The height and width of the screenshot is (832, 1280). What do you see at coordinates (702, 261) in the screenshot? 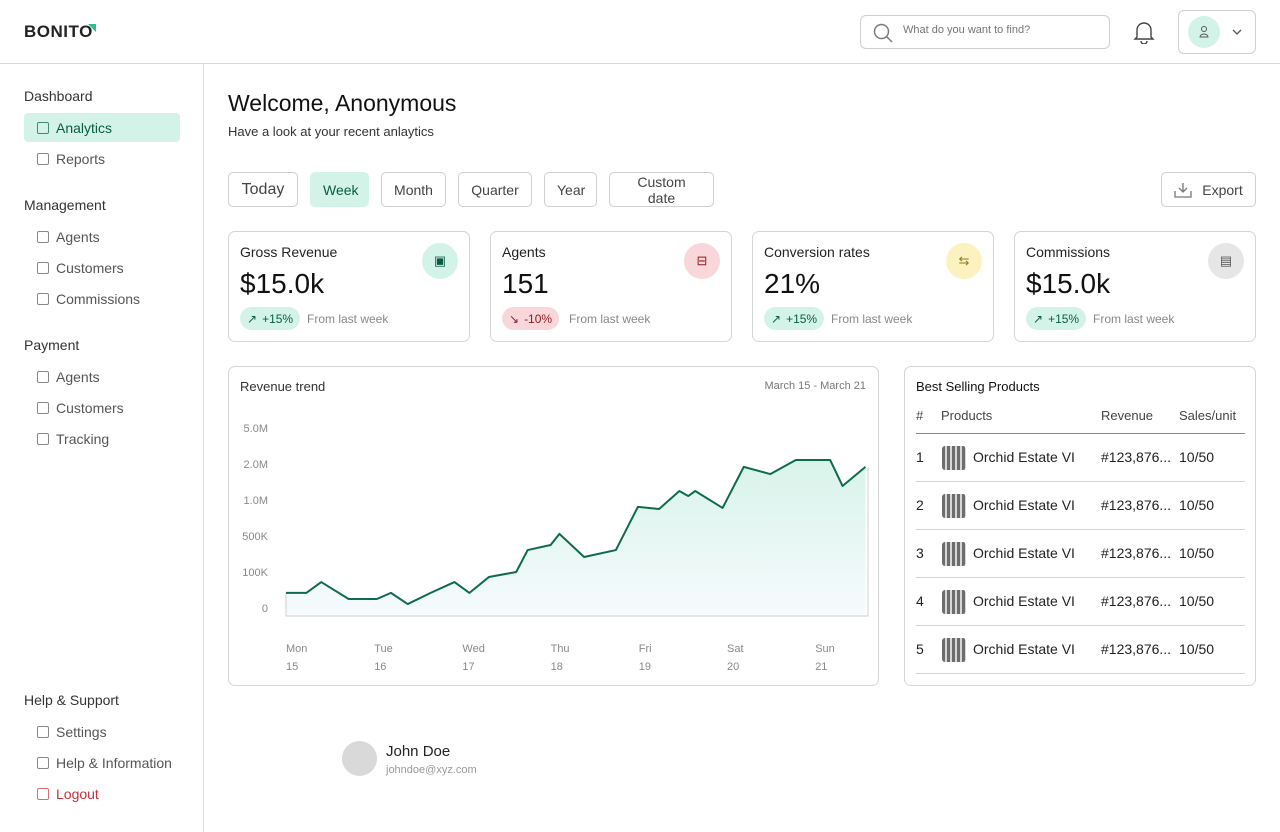
I see `briefcase-icon: ⊟` at bounding box center [702, 261].